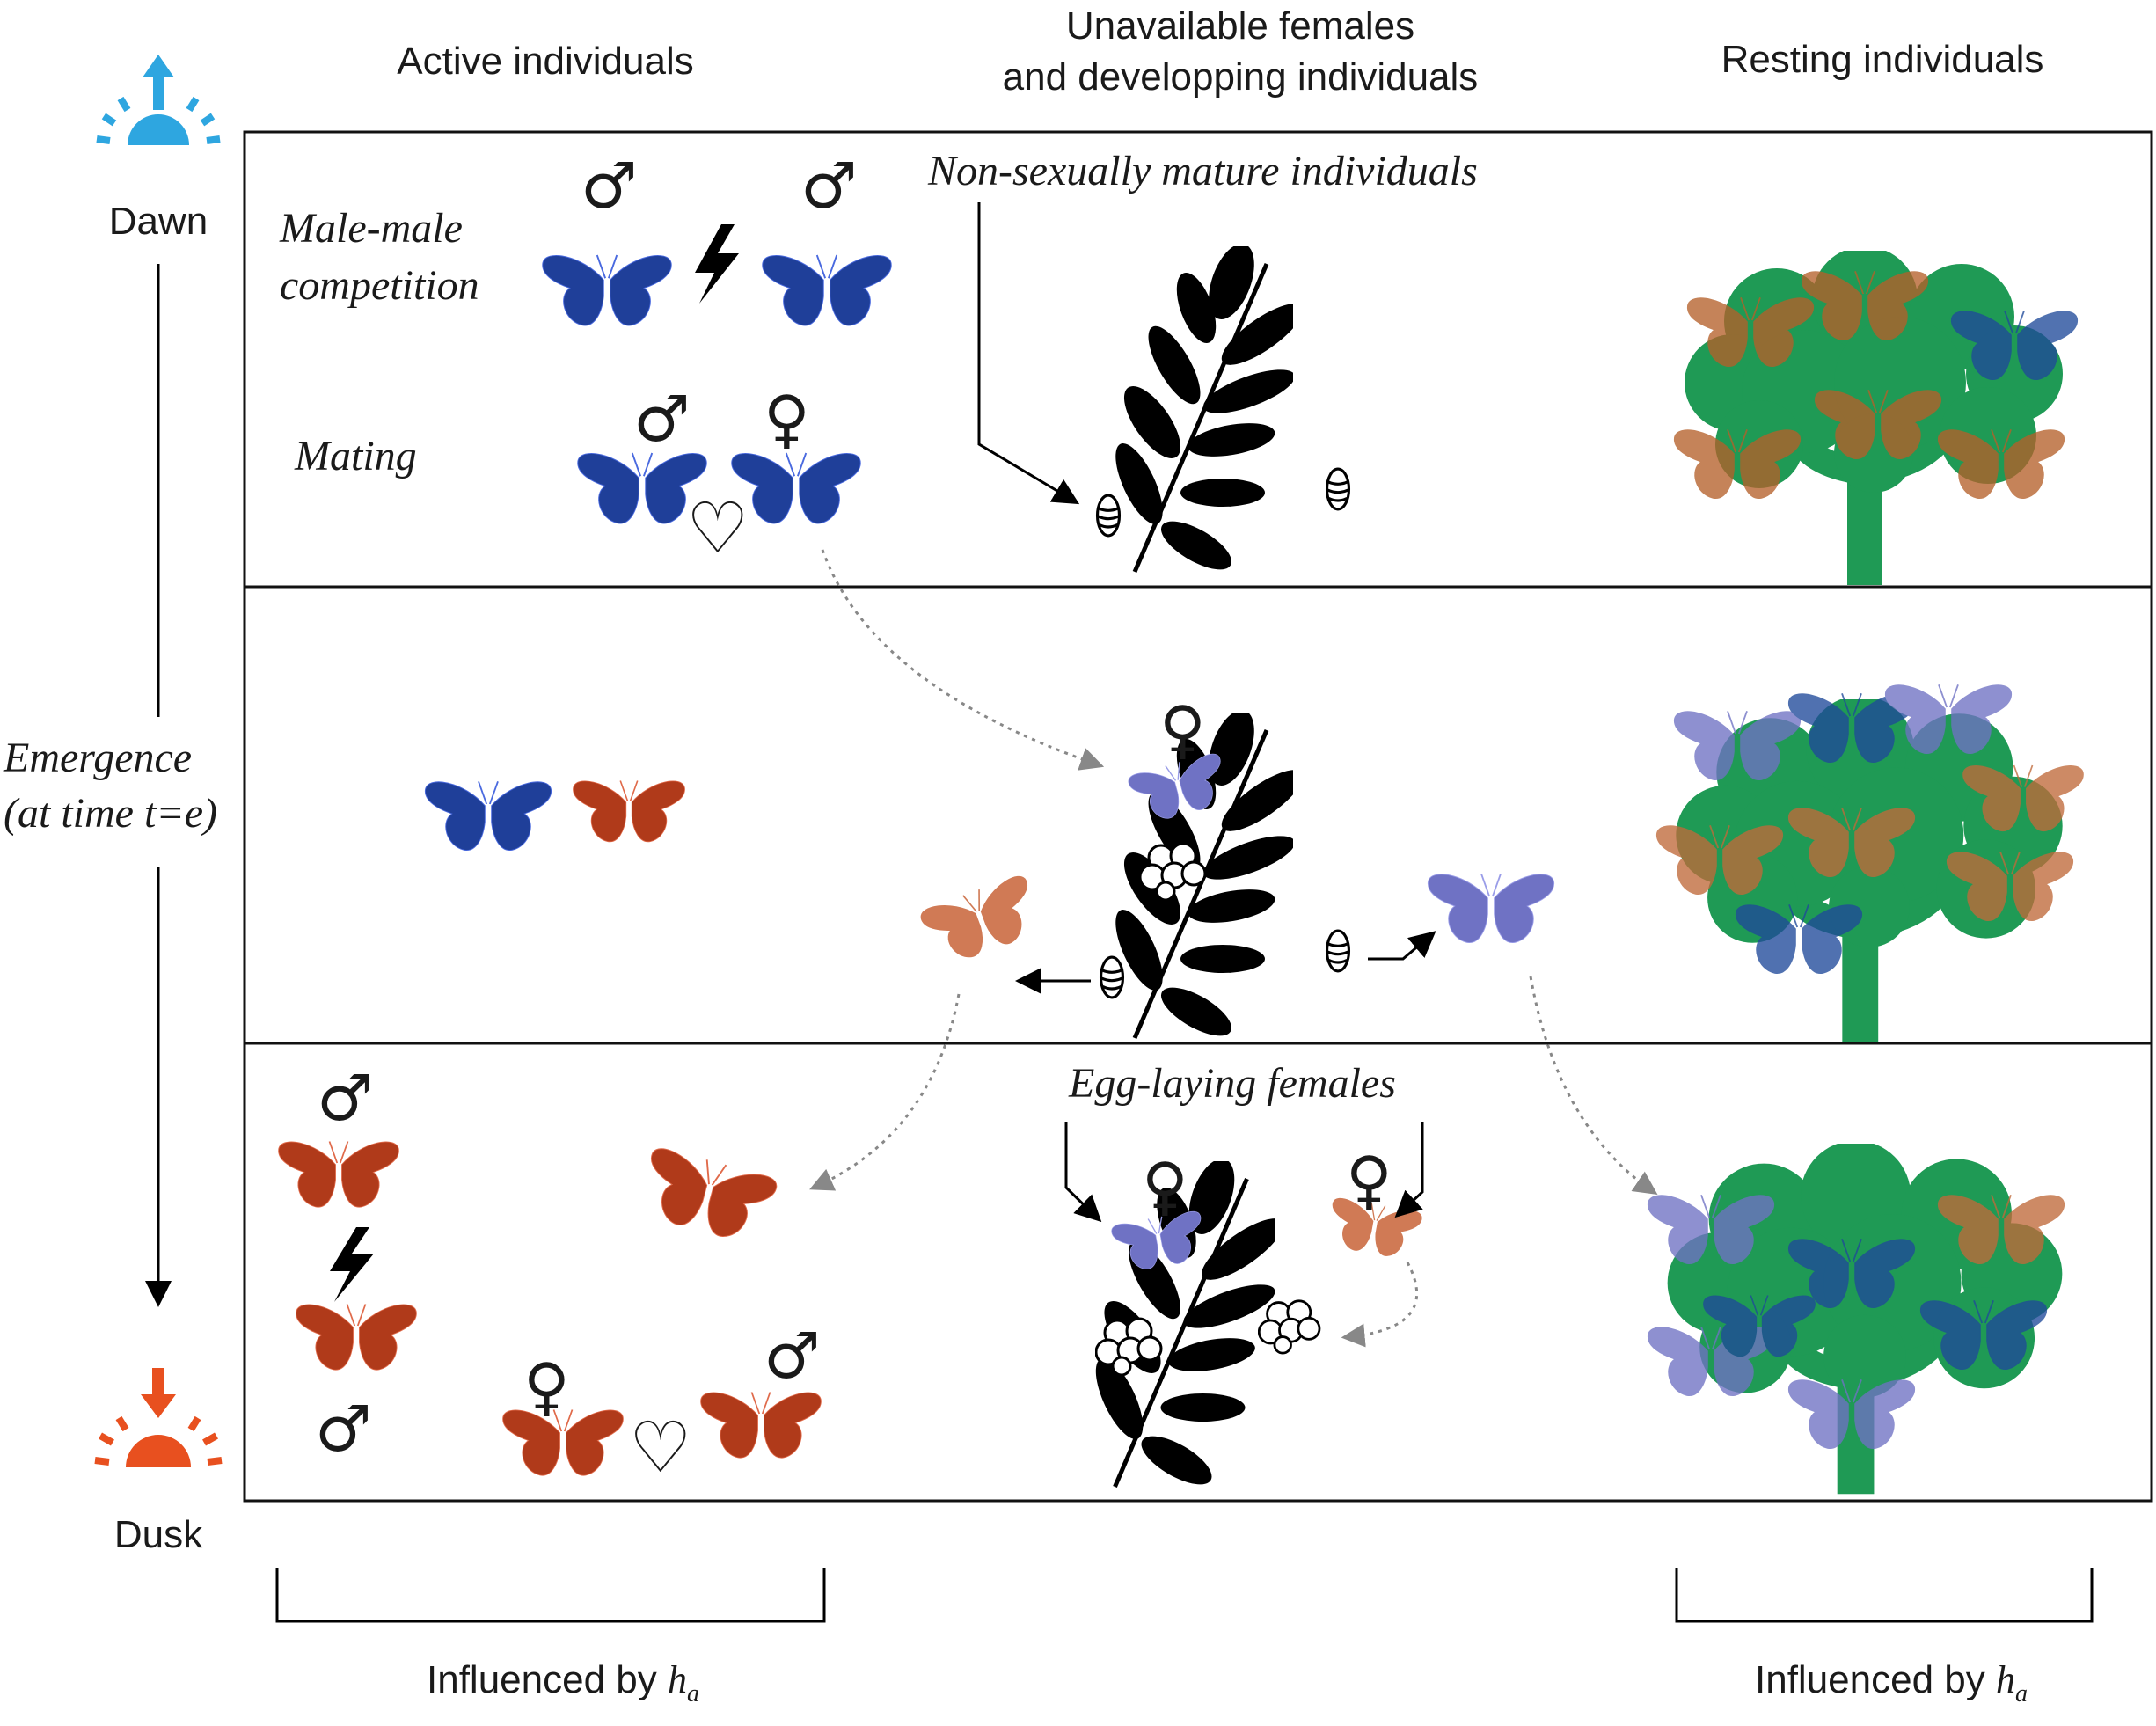 The image size is (2156, 1726). I want to click on arrow-emergence-right, so click(1402, 946).